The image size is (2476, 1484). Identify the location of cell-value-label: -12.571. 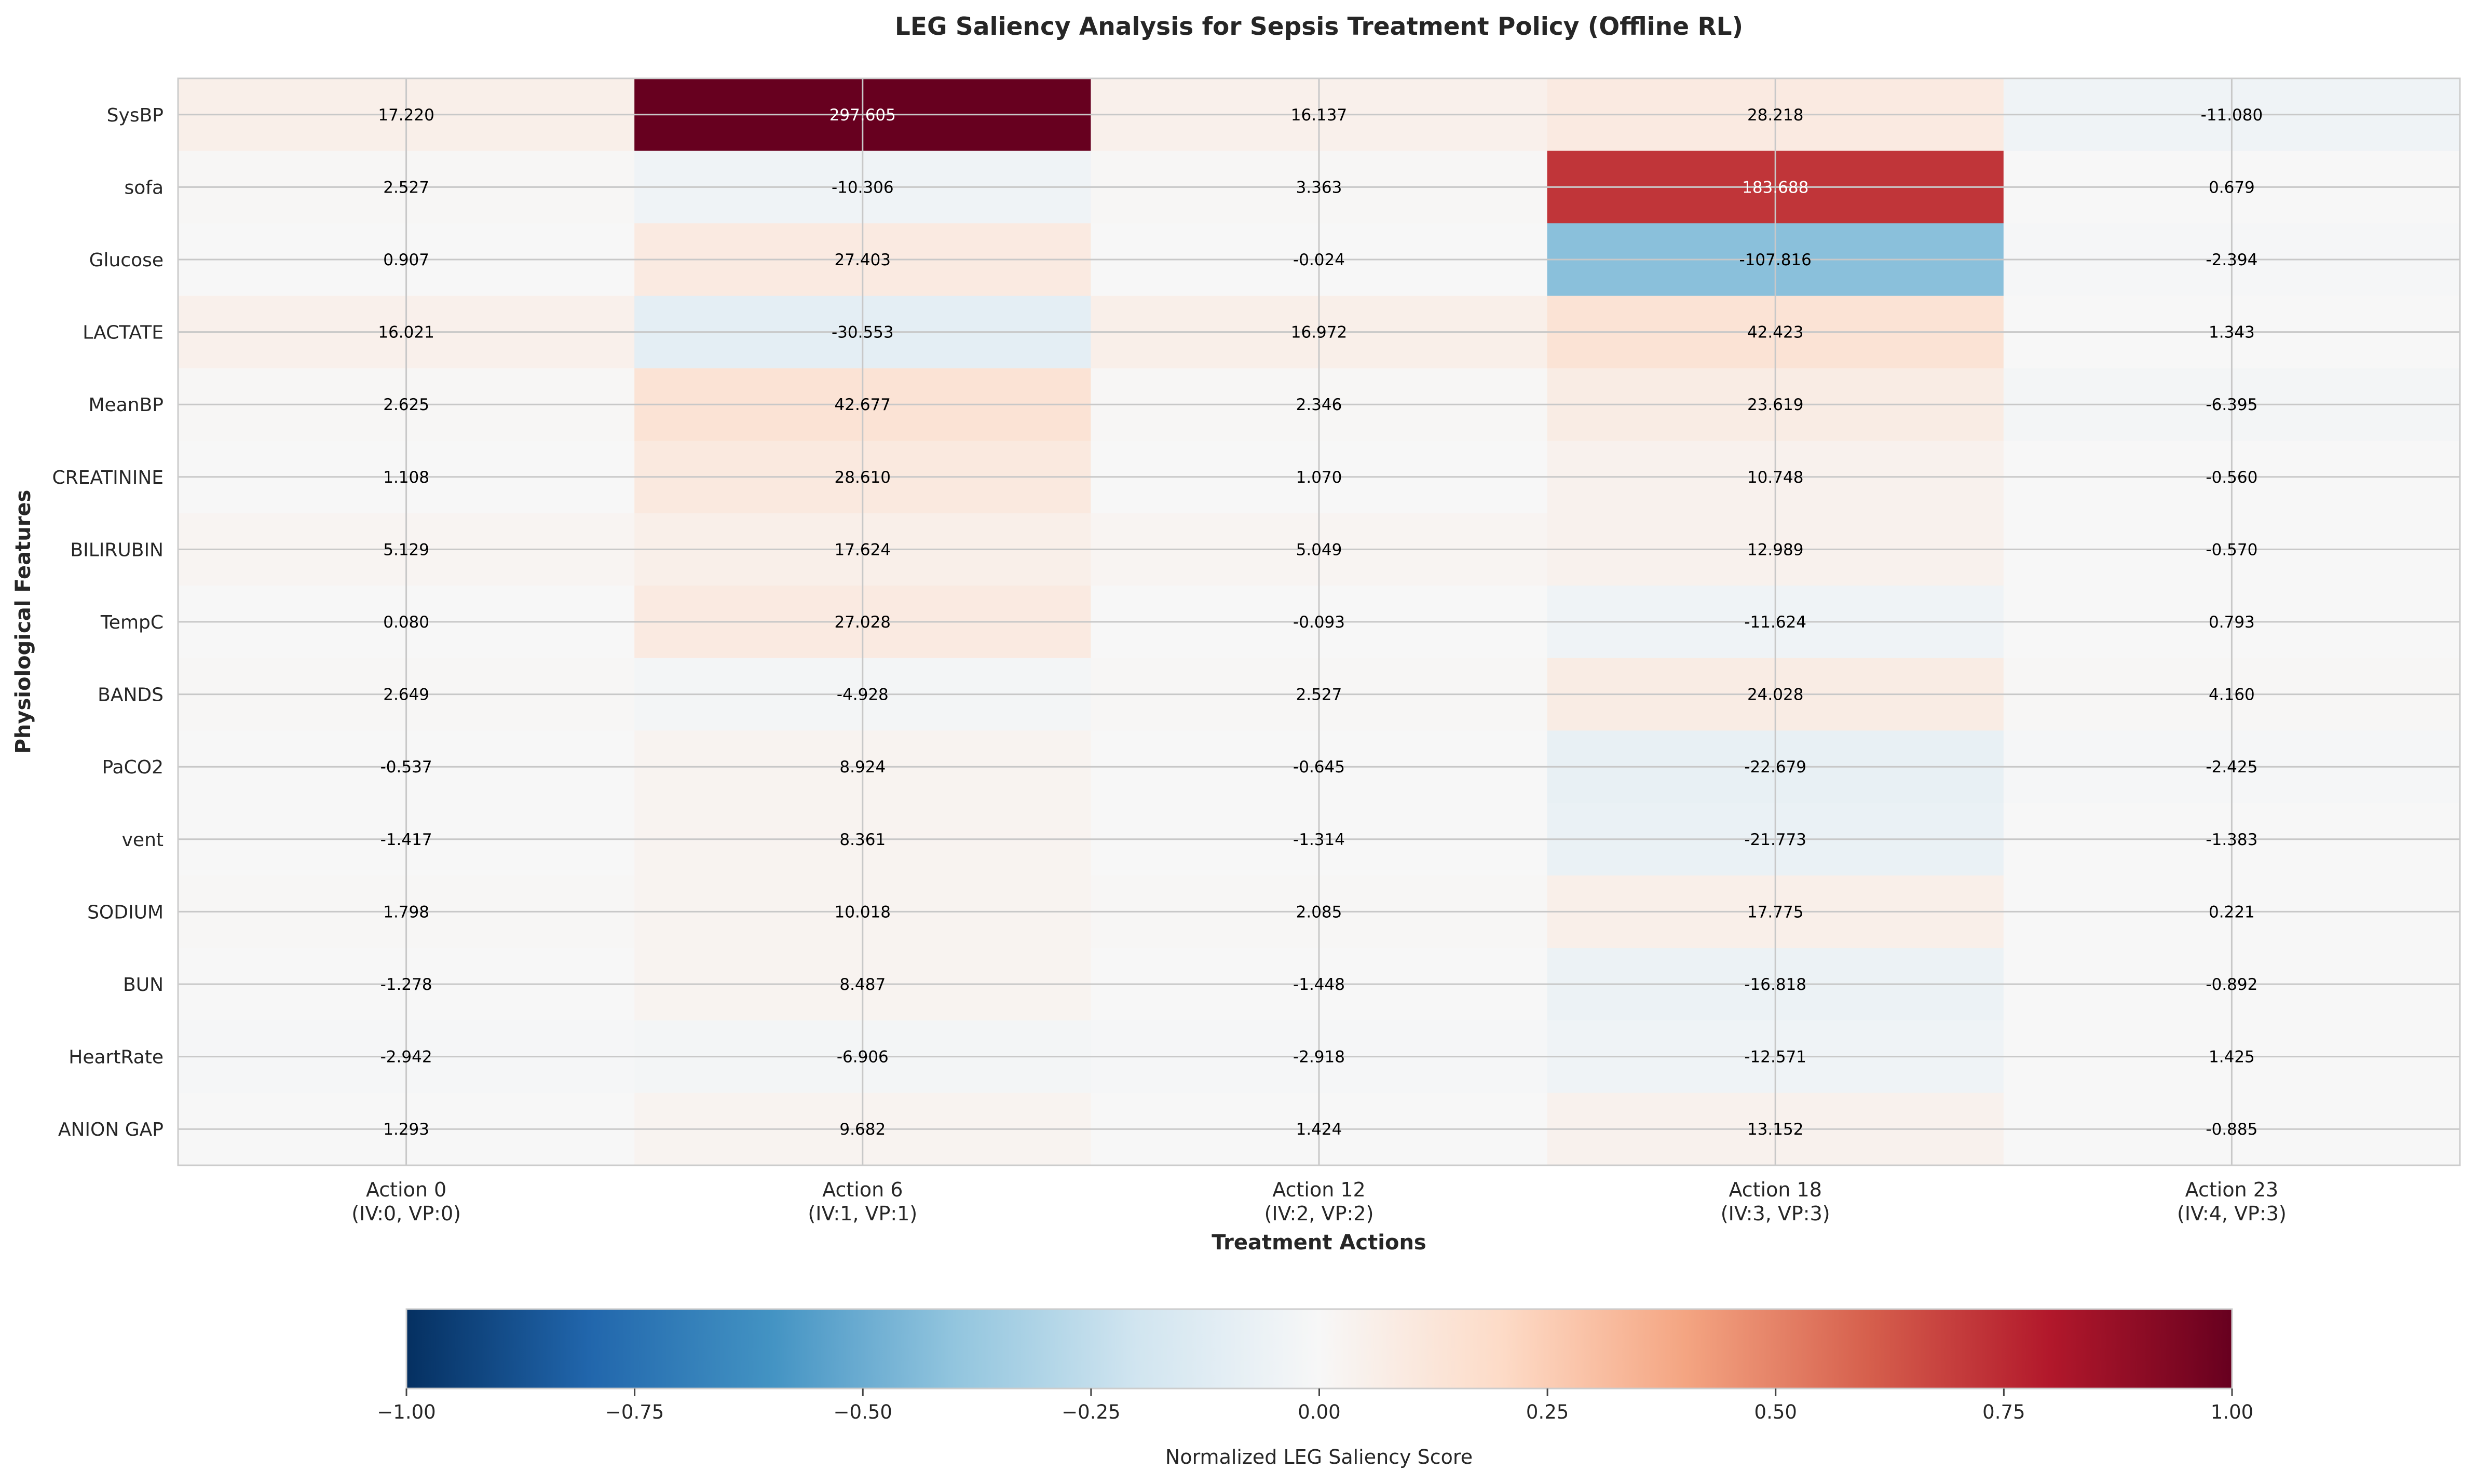
(1775, 1057).